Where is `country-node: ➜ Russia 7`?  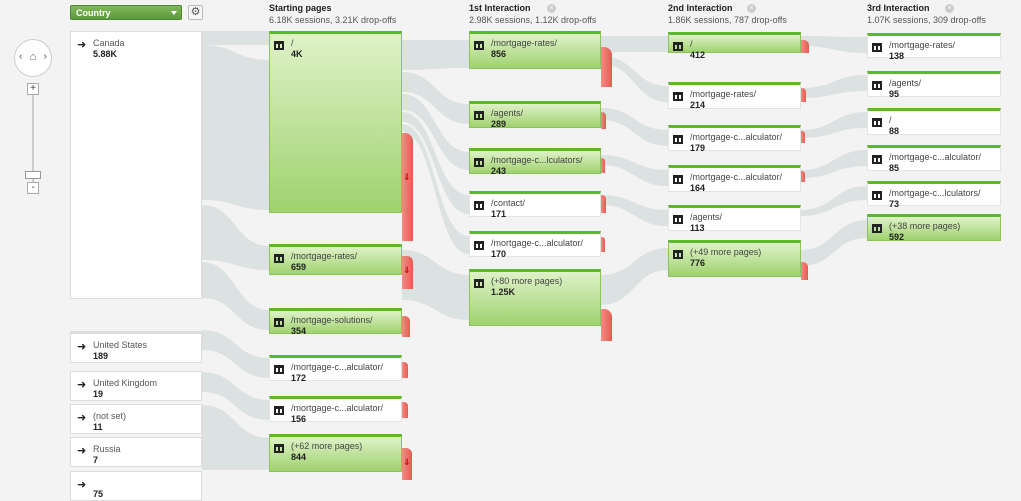 country-node: ➜ Russia 7 is located at coordinates (136, 452).